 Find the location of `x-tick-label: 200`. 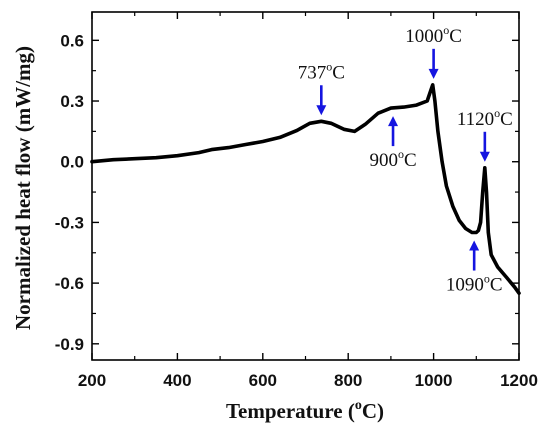

x-tick-label: 200 is located at coordinates (92, 380).